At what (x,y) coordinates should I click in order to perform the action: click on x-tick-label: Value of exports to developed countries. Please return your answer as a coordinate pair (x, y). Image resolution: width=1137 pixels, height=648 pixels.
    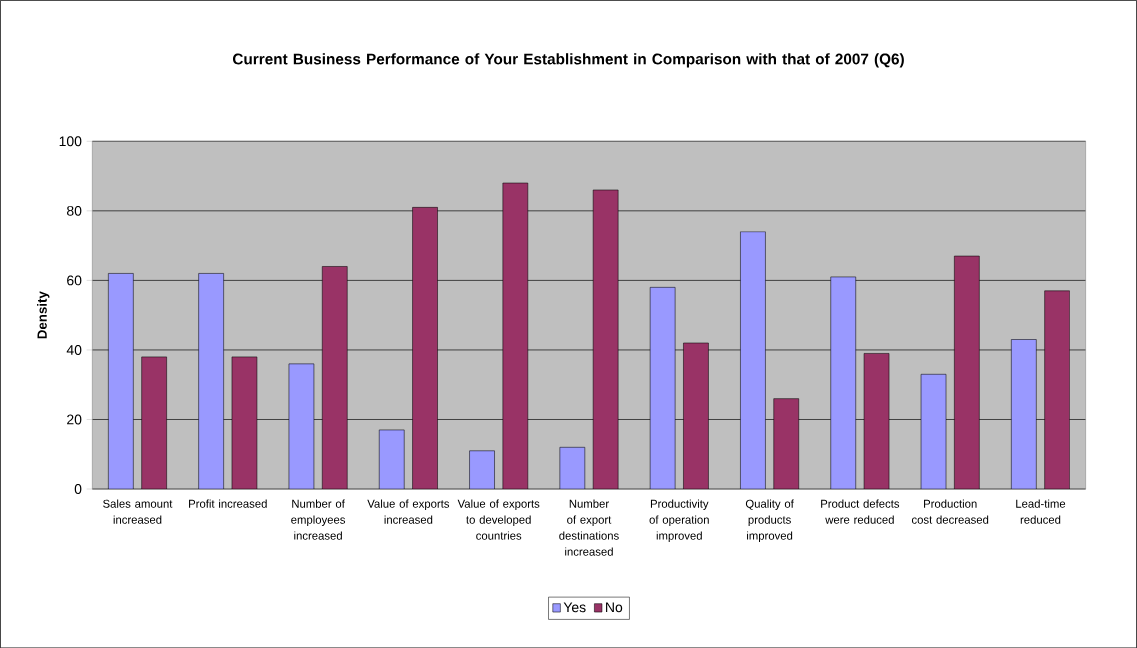
    Looking at the image, I should click on (498, 519).